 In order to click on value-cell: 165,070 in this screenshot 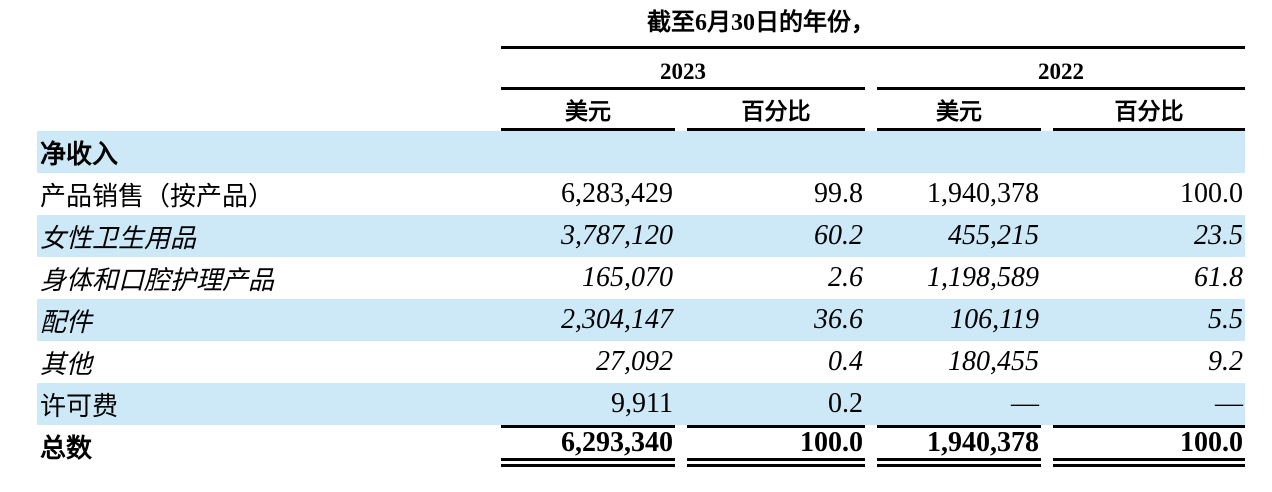, I will do `click(627, 277)`.